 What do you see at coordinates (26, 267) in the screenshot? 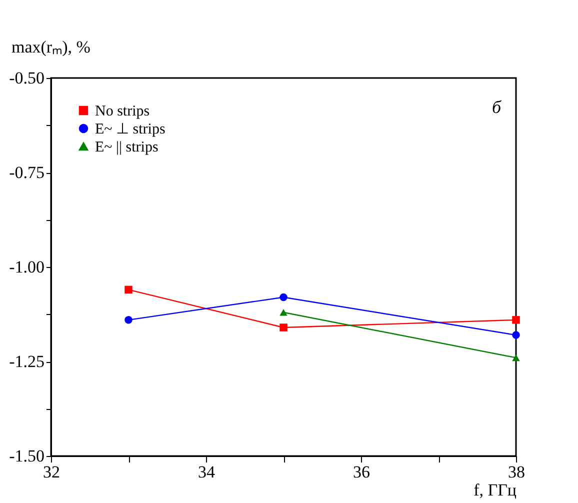
I see `y-tick-label: -1.00` at bounding box center [26, 267].